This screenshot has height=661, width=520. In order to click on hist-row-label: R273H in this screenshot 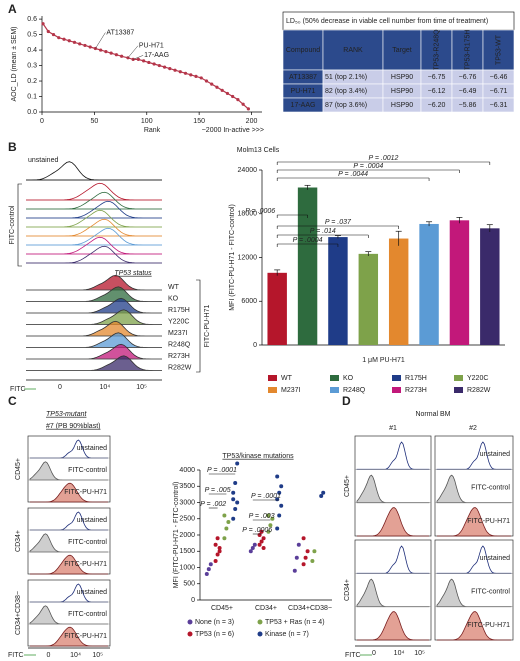, I will do `click(179, 356)`.